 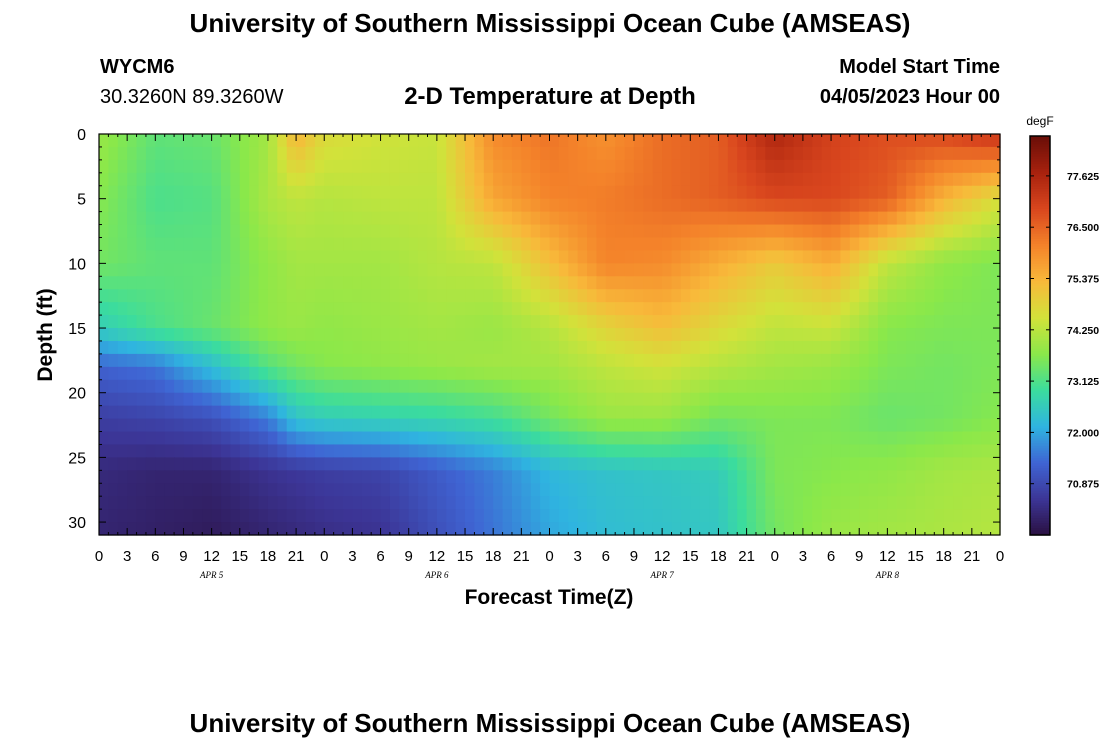 I want to click on y-tick-label: 15, so click(x=77, y=329).